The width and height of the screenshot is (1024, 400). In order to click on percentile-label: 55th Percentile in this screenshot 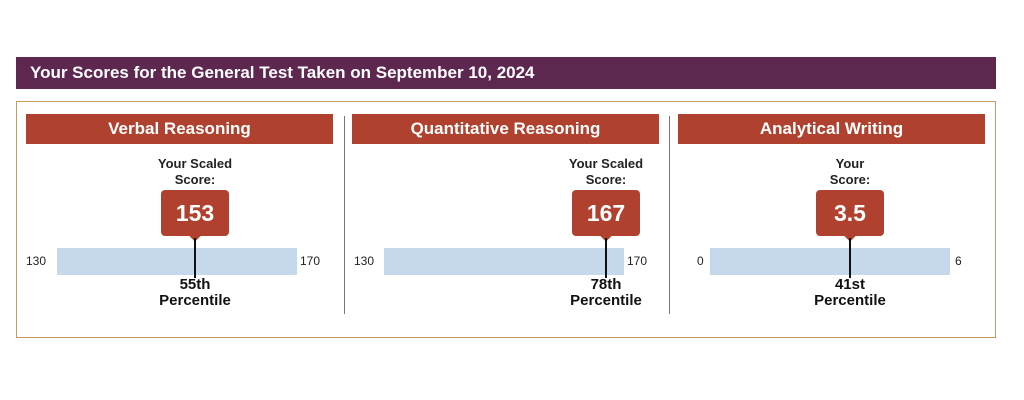, I will do `click(195, 293)`.